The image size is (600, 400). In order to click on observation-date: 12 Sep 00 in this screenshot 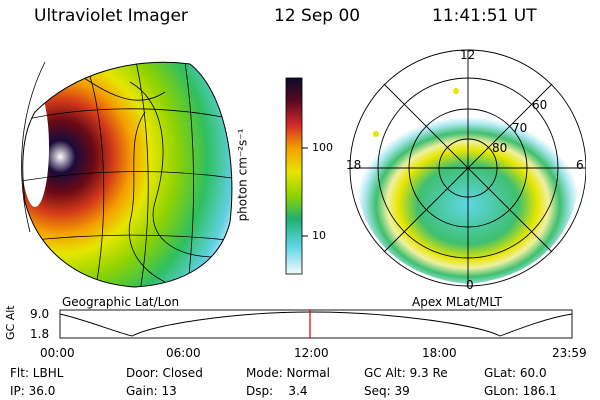, I will do `click(317, 16)`.